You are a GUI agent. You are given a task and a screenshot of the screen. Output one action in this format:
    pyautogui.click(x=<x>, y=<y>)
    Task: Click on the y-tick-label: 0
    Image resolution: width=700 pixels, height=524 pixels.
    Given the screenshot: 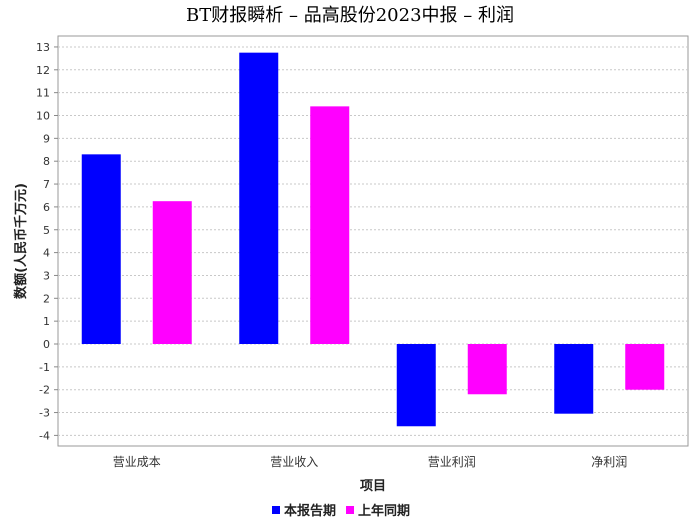 What is the action you would take?
    pyautogui.click(x=46, y=344)
    